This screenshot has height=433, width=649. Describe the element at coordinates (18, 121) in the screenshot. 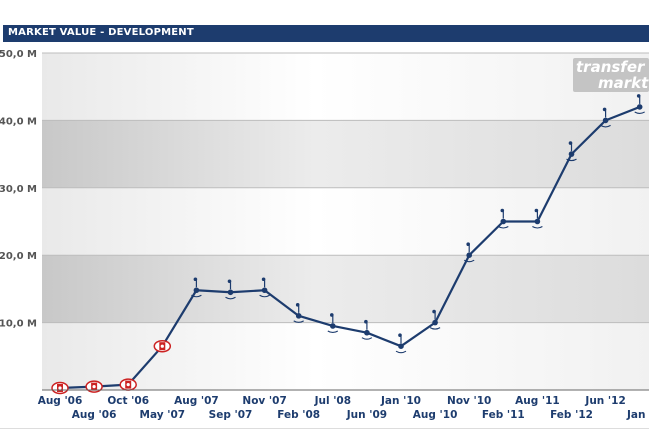

I see `y-tick-label: 40,0 M` at that location.